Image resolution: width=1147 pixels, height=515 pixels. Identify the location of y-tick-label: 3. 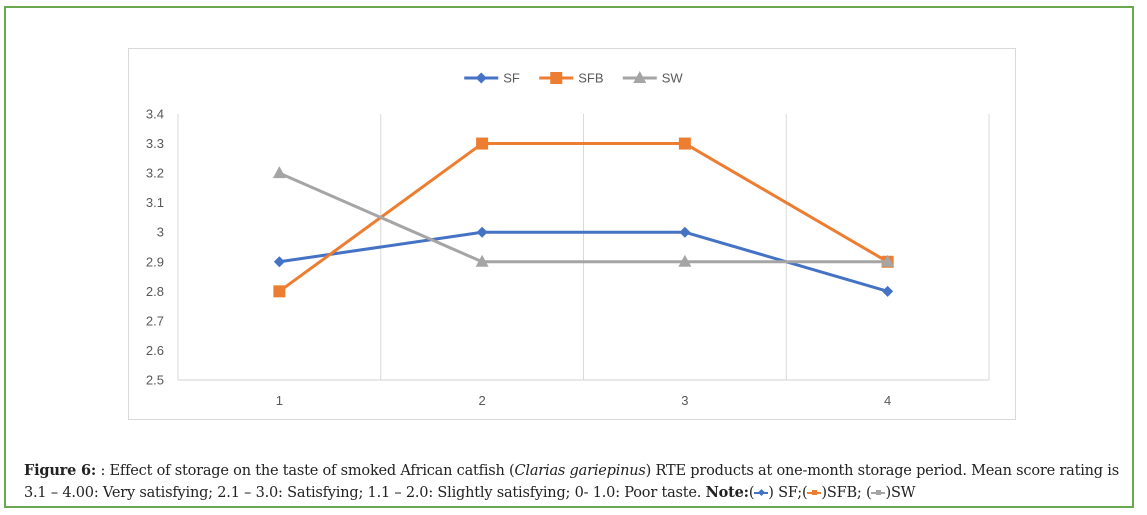
(160, 232).